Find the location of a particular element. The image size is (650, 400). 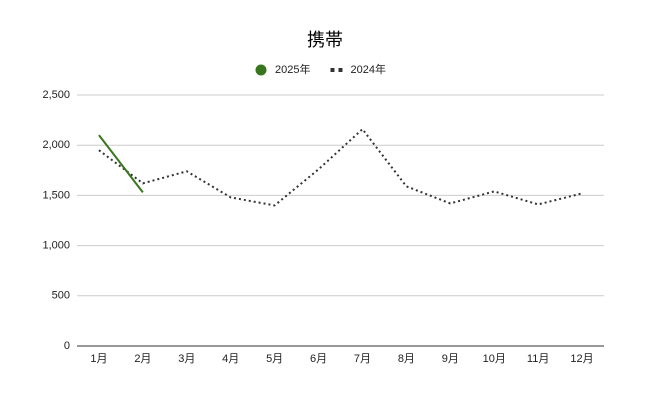

x-tick-label: 1月 is located at coordinates (98, 359).